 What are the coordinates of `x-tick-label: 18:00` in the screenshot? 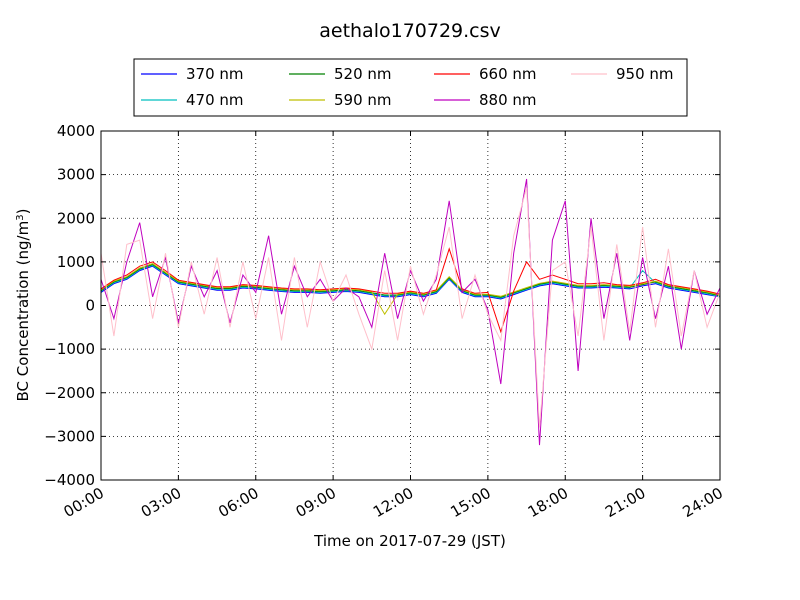 It's located at (548, 502).